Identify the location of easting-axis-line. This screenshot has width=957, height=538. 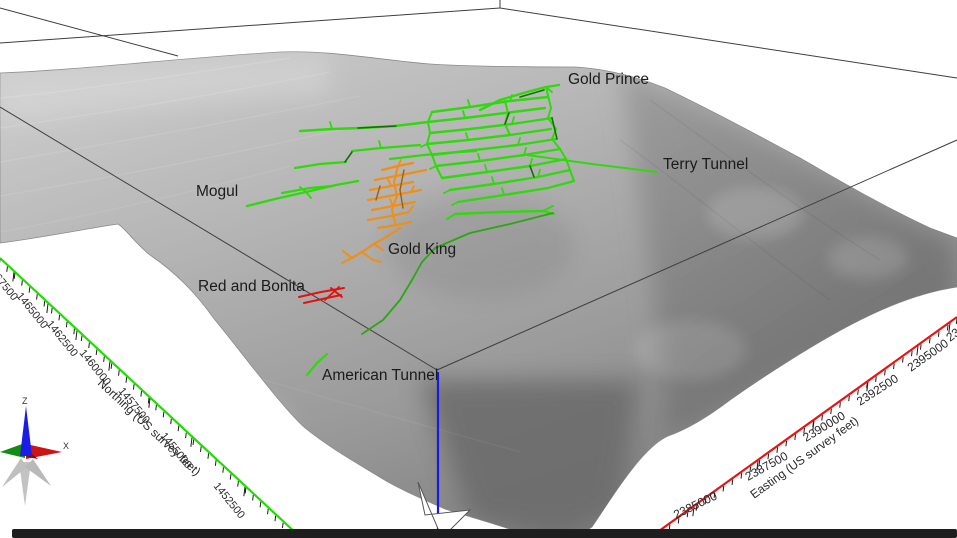
(804, 426).